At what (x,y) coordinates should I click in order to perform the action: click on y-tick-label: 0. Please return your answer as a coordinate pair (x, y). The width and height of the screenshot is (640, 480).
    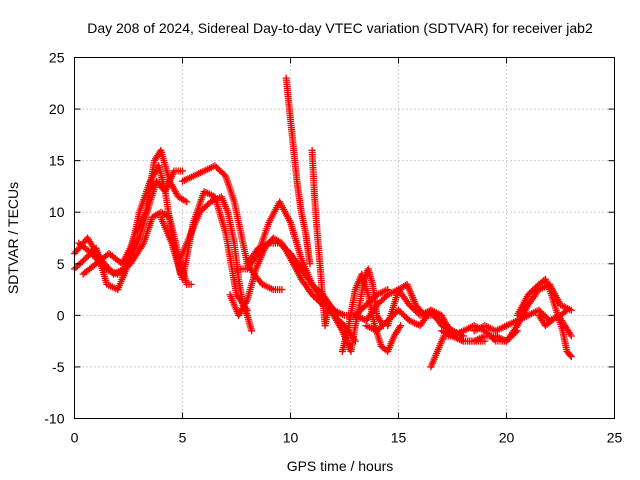
    Looking at the image, I should click on (61, 315).